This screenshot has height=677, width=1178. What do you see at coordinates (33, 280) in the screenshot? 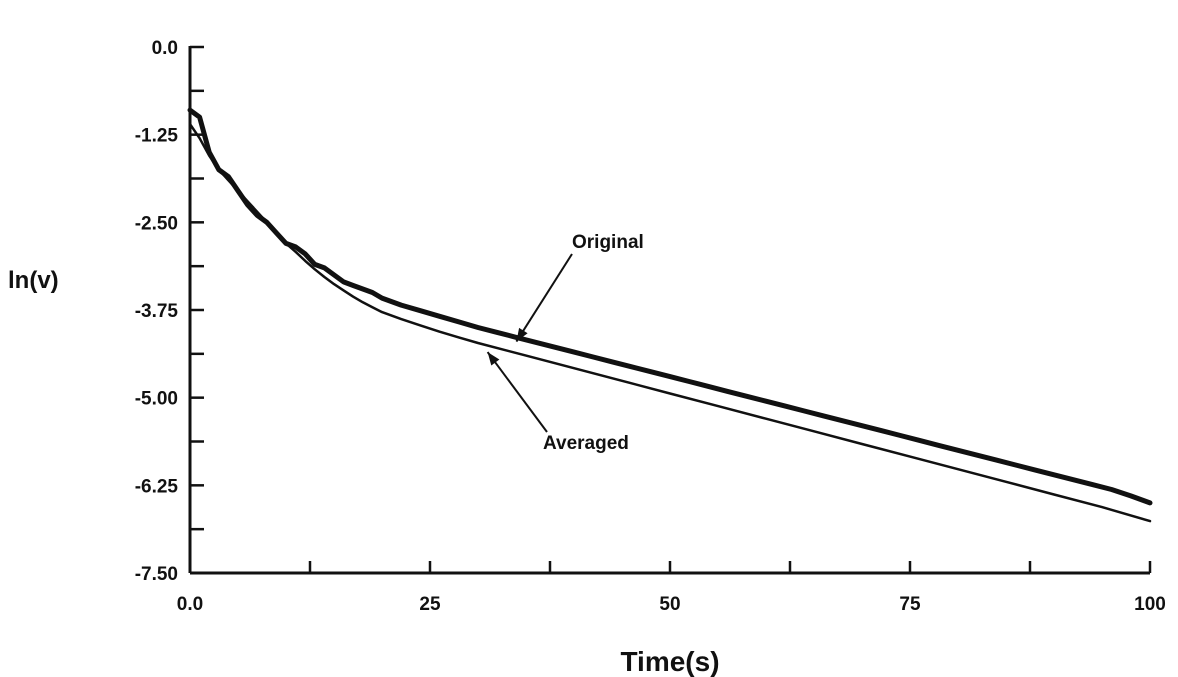
I see `y-axis-label: ln(v)` at bounding box center [33, 280].